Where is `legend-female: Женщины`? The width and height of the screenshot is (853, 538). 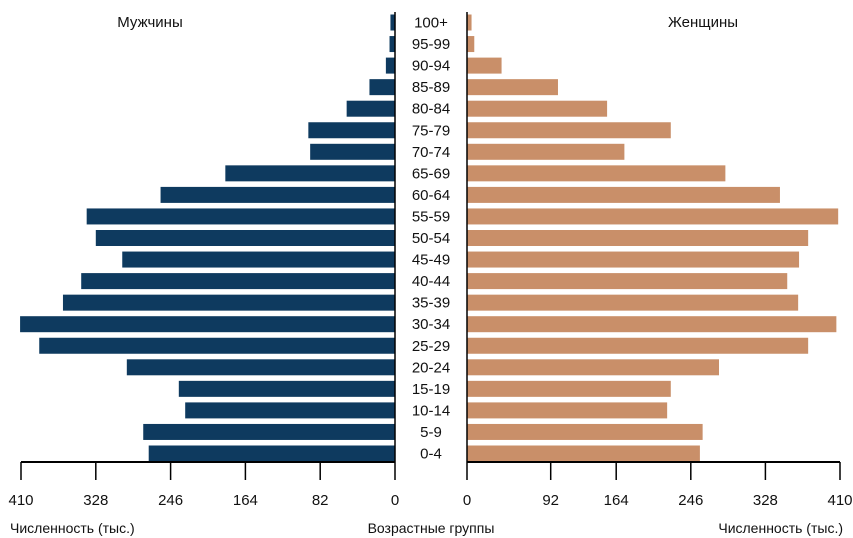 legend-female: Женщины is located at coordinates (703, 22).